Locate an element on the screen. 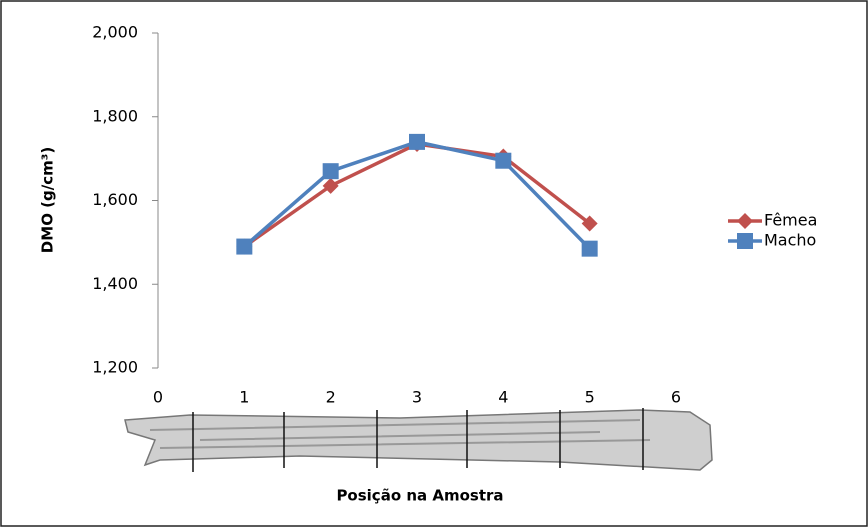 The width and height of the screenshot is (868, 527). y-axis-label: DMO (g/cm³) is located at coordinates (48, 200).